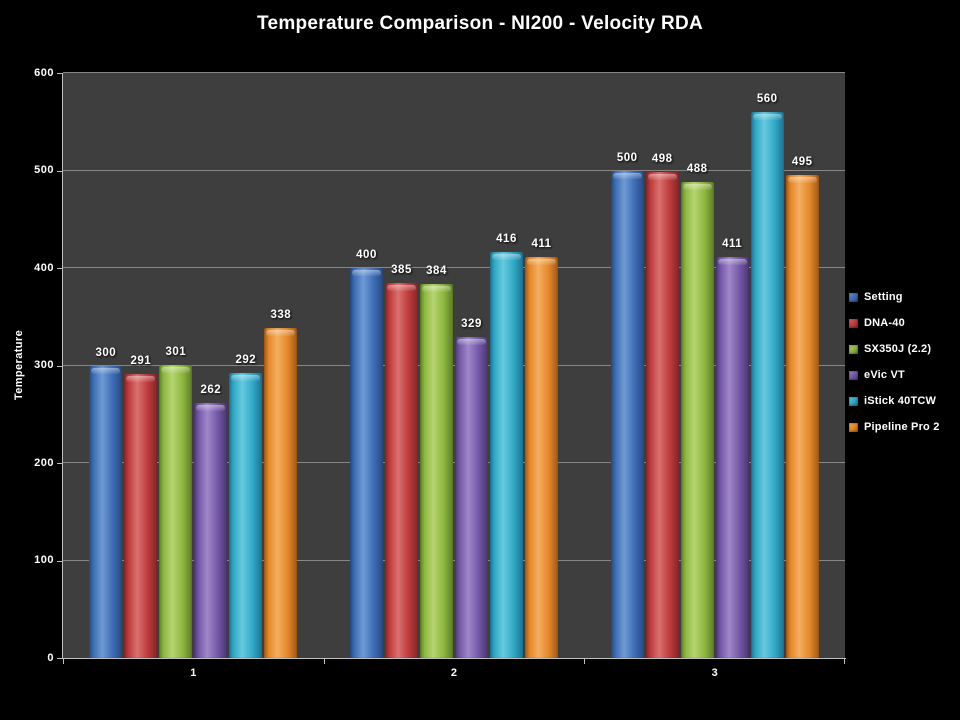 The width and height of the screenshot is (960, 720). Describe the element at coordinates (44, 365) in the screenshot. I see `y-tick-label: 300` at that location.